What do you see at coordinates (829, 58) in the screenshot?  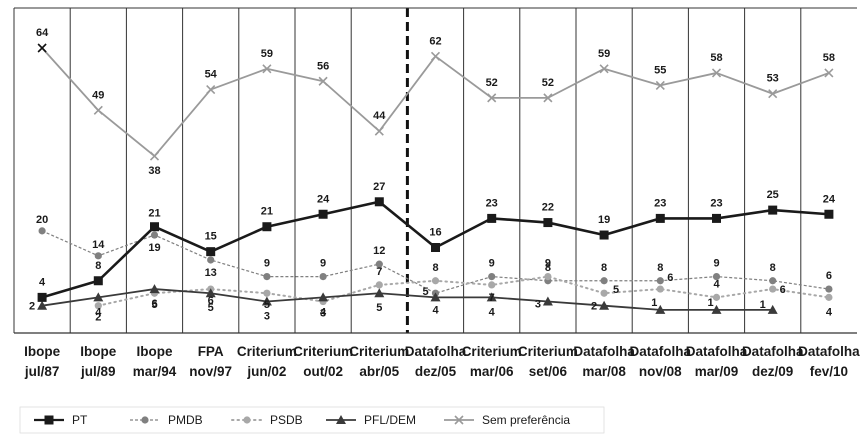 I see `data-label: 58` at bounding box center [829, 58].